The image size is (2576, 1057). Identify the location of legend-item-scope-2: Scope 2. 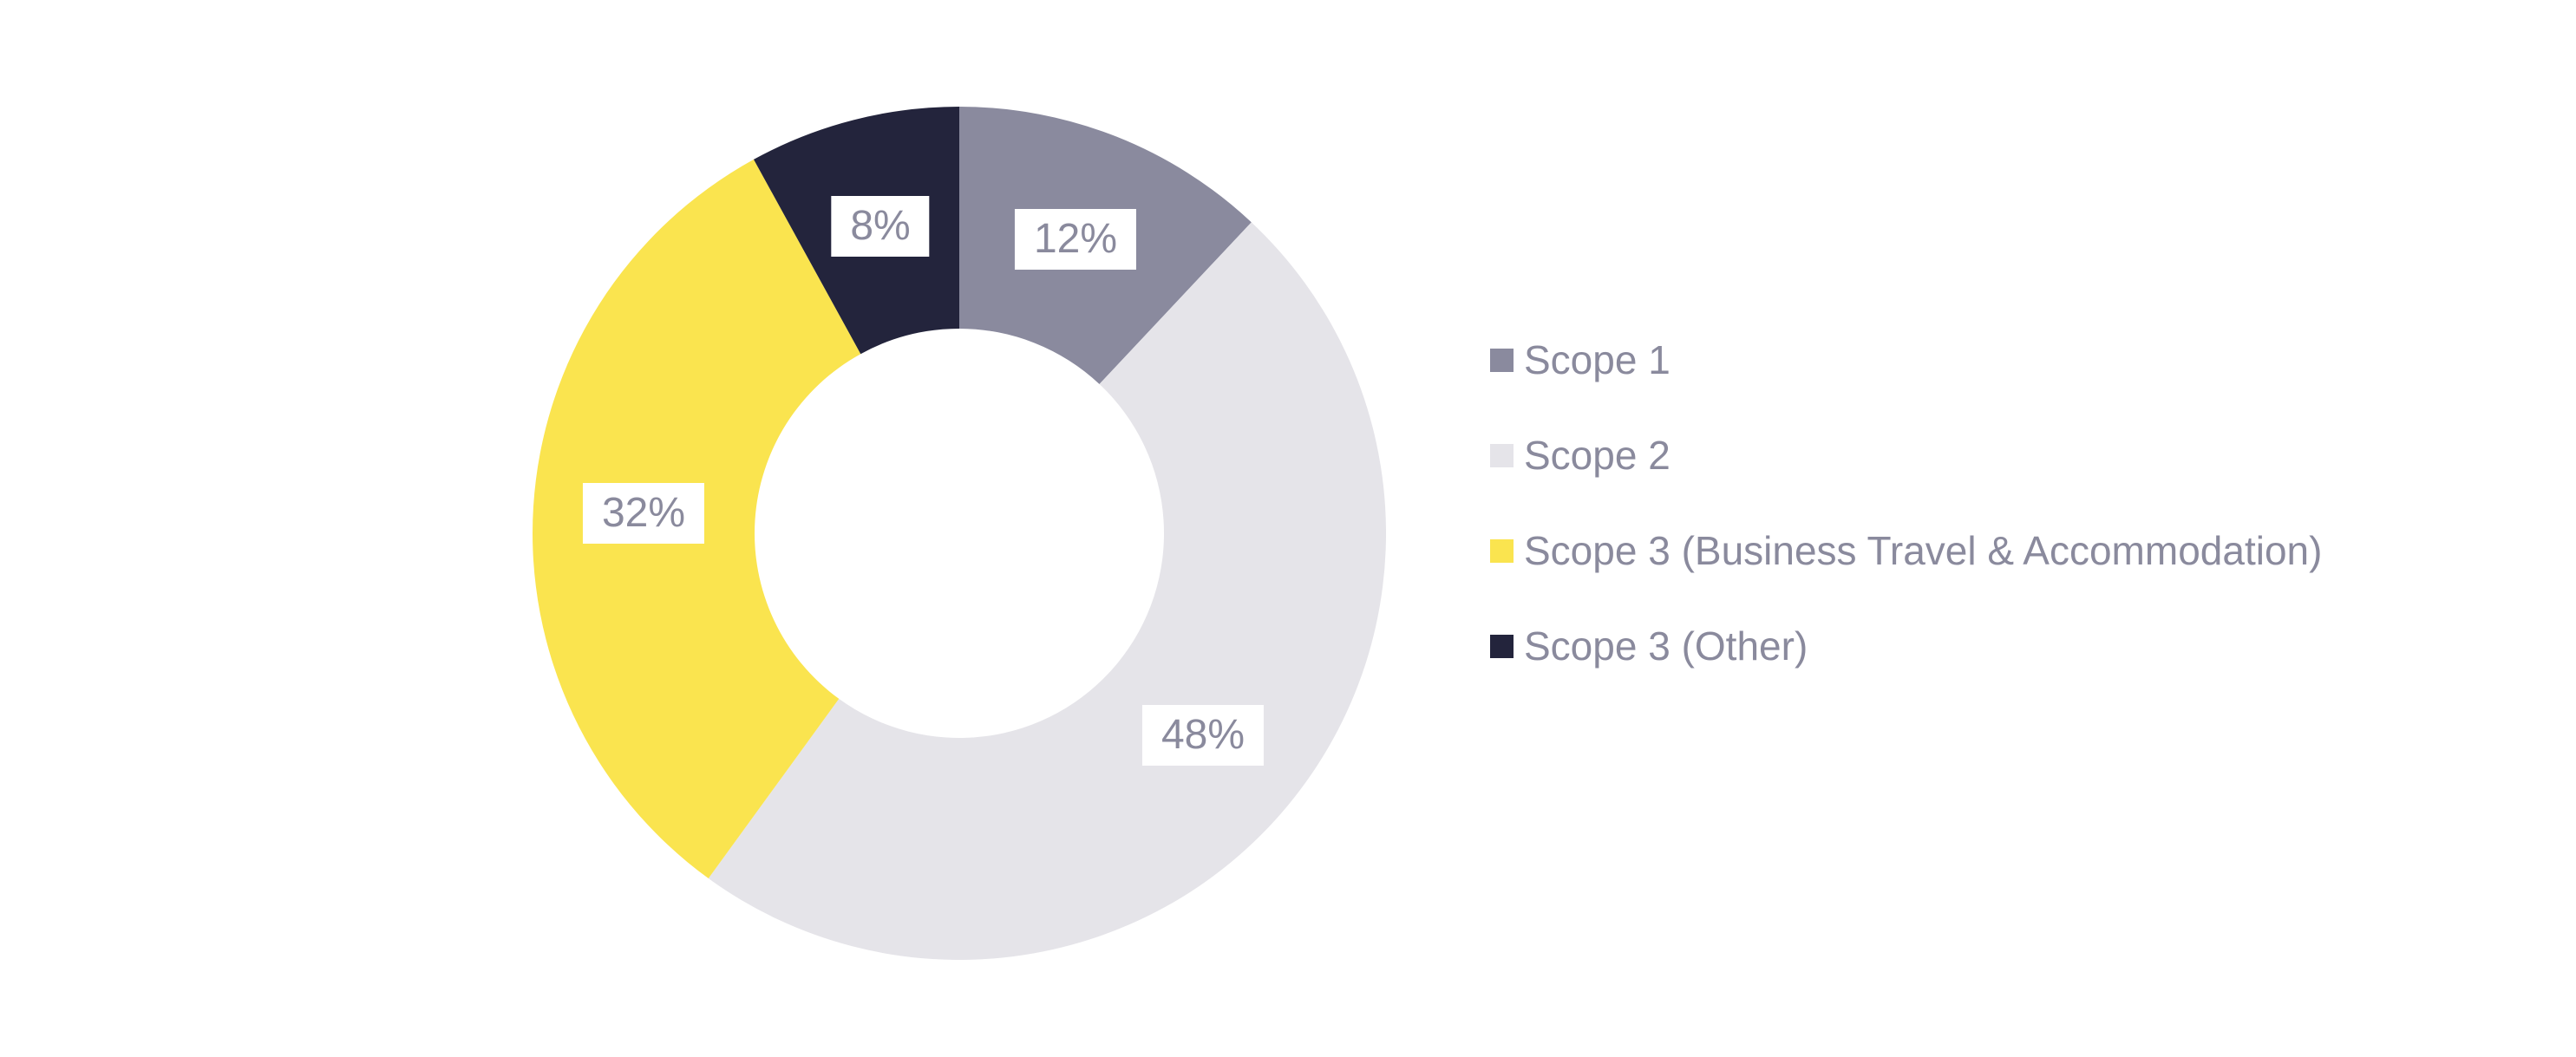
(1906, 455).